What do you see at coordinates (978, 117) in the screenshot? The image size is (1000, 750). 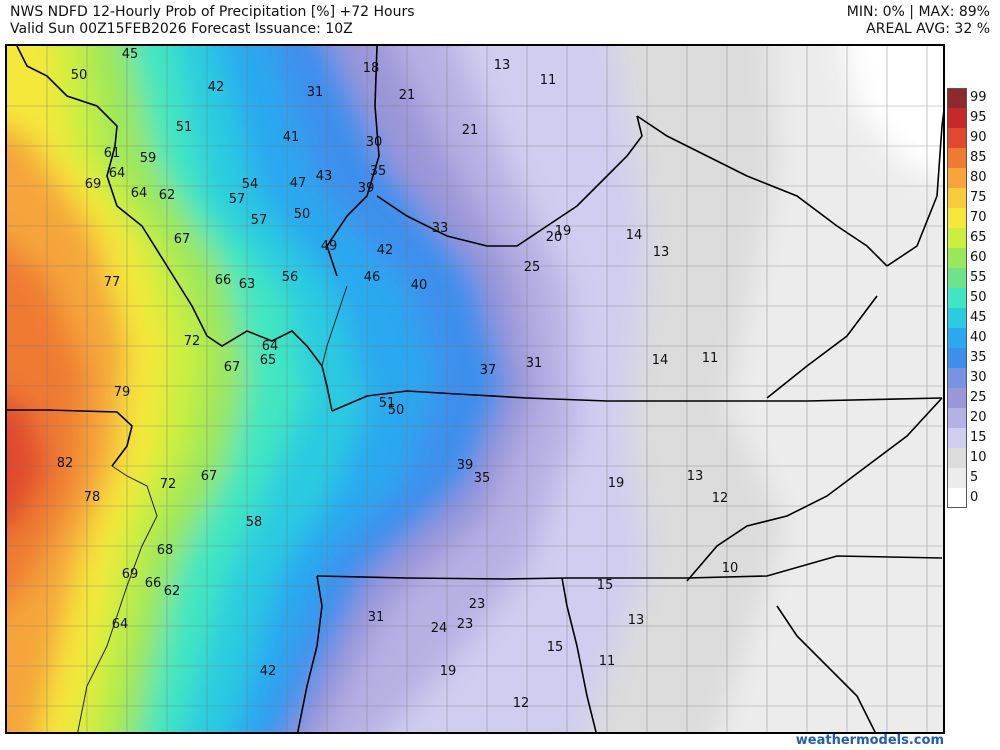 I see `legend-label: 95` at bounding box center [978, 117].